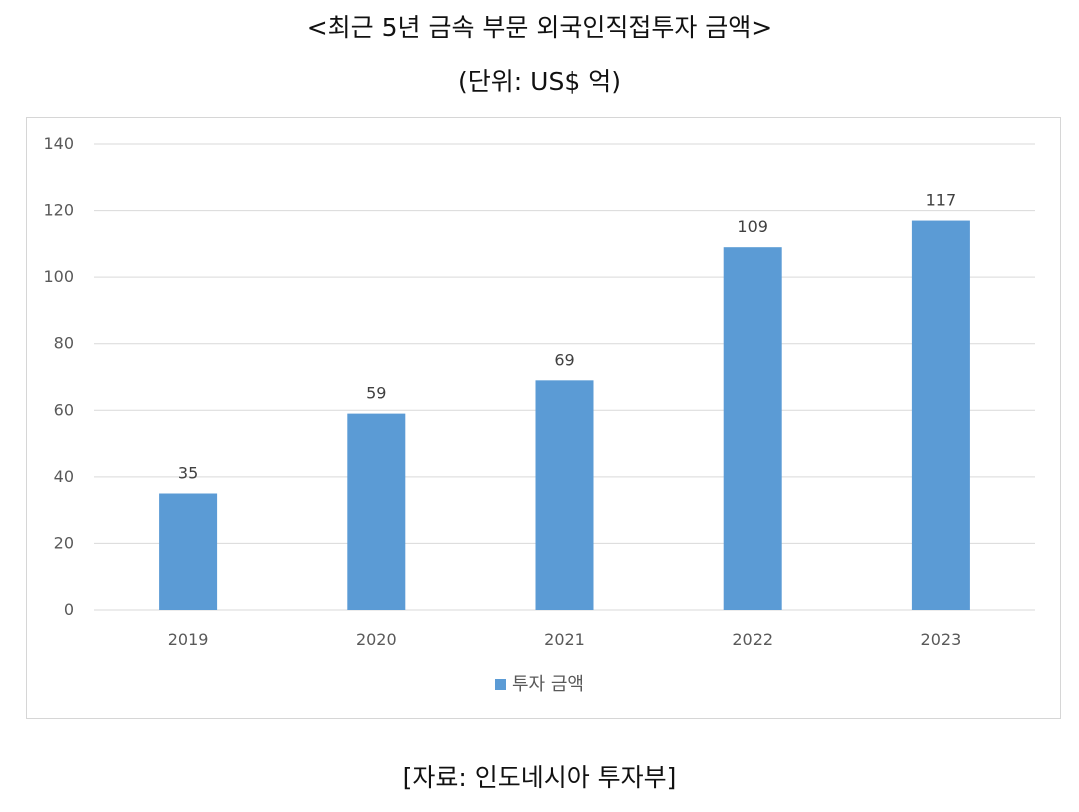 This screenshot has height=812, width=1079. Describe the element at coordinates (376, 393) in the screenshot. I see `data-label: 59` at that location.